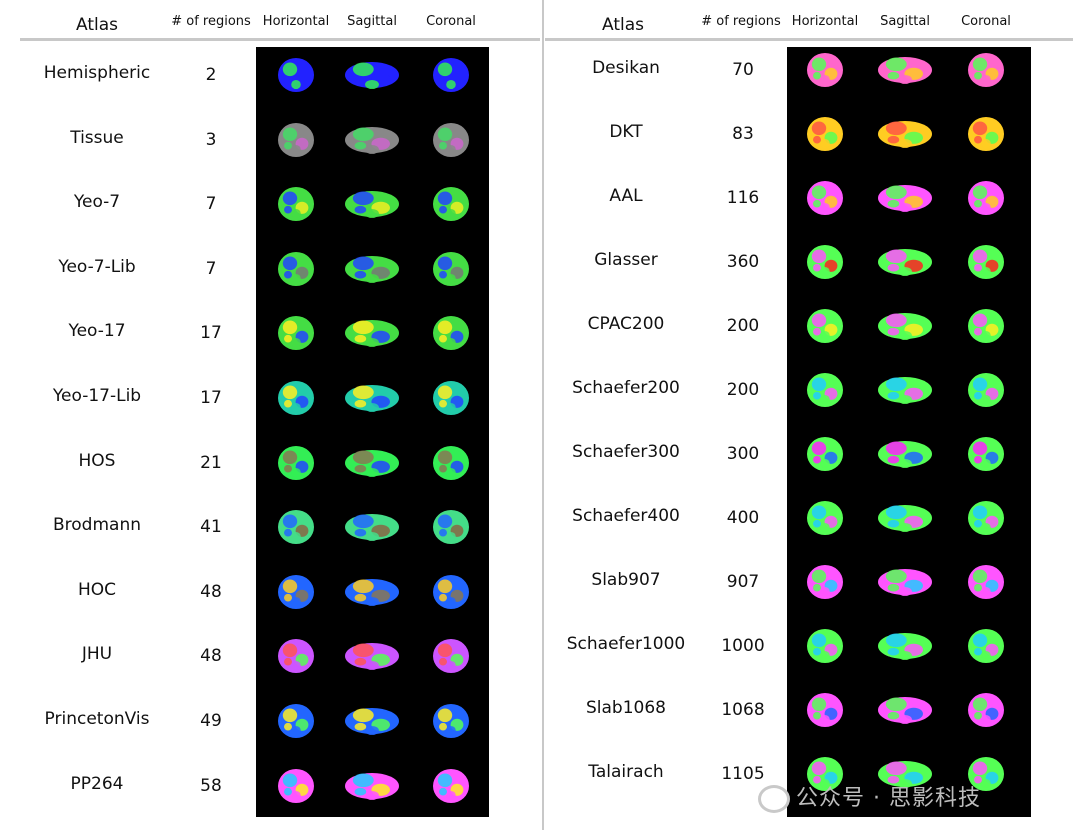  What do you see at coordinates (97, 396) in the screenshot?
I see `left-atlas-name: Yeo-17-Lib` at bounding box center [97, 396].